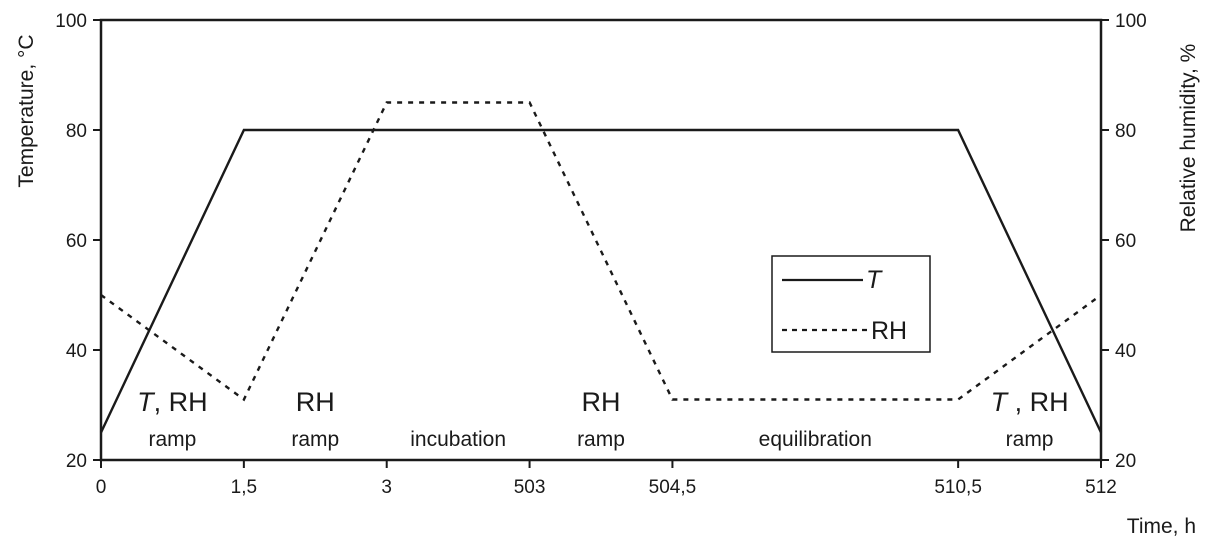 This screenshot has width=1207, height=541. I want to click on legend: T RH, so click(851, 304).